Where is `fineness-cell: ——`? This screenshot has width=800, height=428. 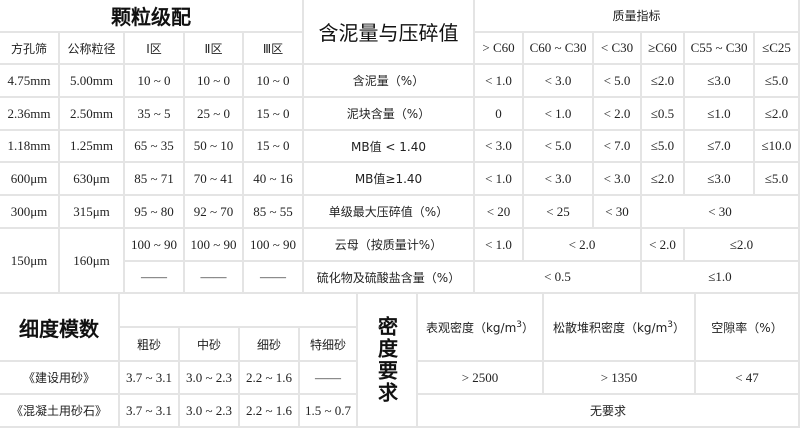 fineness-cell: —— is located at coordinates (329, 378).